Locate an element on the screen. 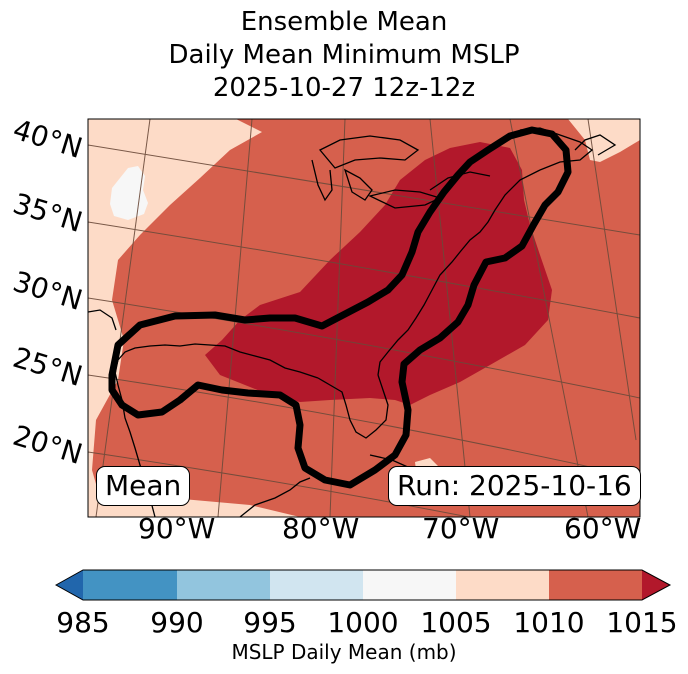 The image size is (688, 674). colorbar-tick-1005: 1005 is located at coordinates (456, 622).